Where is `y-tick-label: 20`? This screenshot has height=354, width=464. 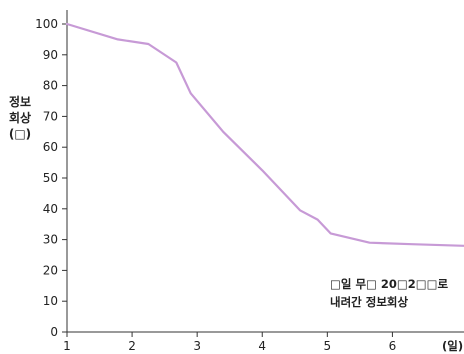 y-tick-label: 20 is located at coordinates (50, 270).